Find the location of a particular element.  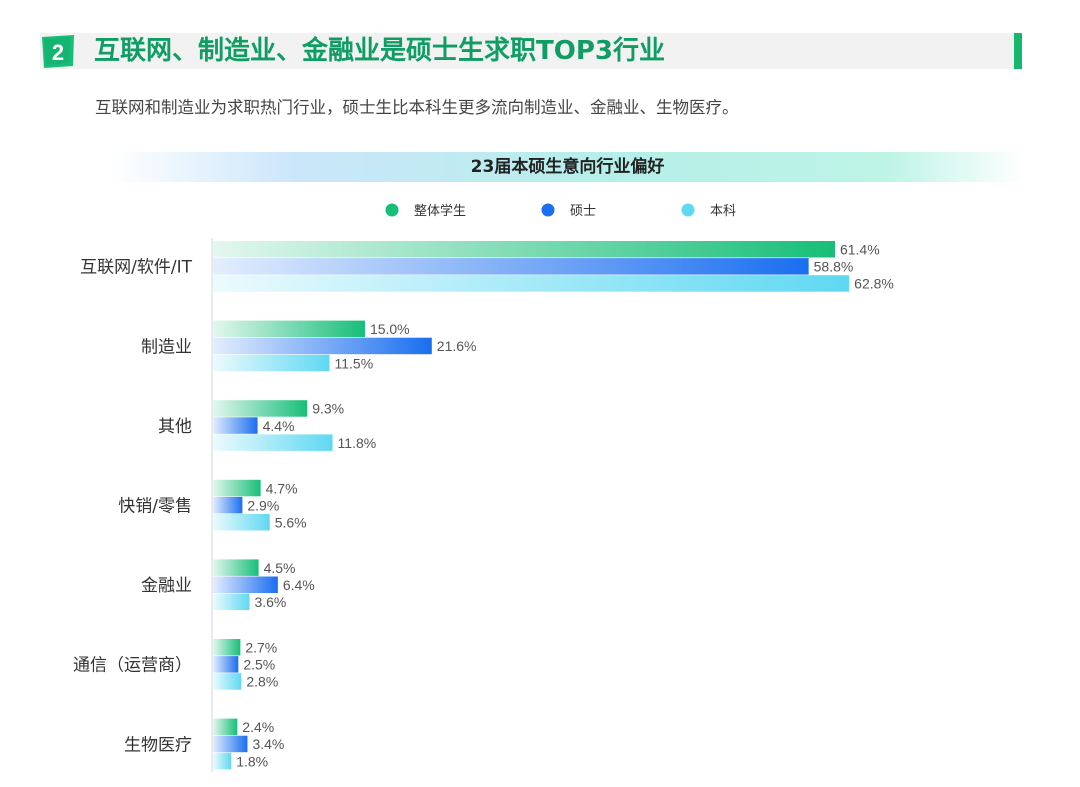

value-label-1-series-1: 61.4% is located at coordinates (860, 250).